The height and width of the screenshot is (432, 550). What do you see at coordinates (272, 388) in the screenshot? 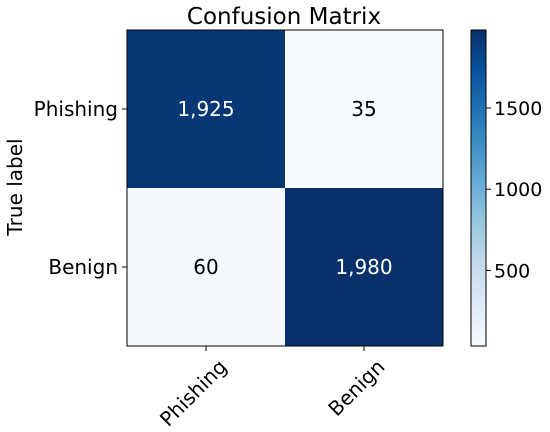
I see `column-tick-labels: Phishing Benign` at bounding box center [272, 388].